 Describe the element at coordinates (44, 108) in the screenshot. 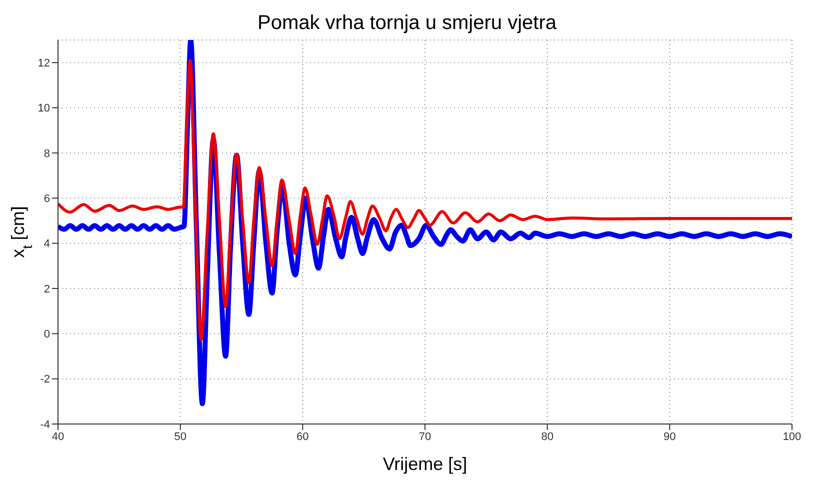

I see `y-tick-label: 10` at that location.